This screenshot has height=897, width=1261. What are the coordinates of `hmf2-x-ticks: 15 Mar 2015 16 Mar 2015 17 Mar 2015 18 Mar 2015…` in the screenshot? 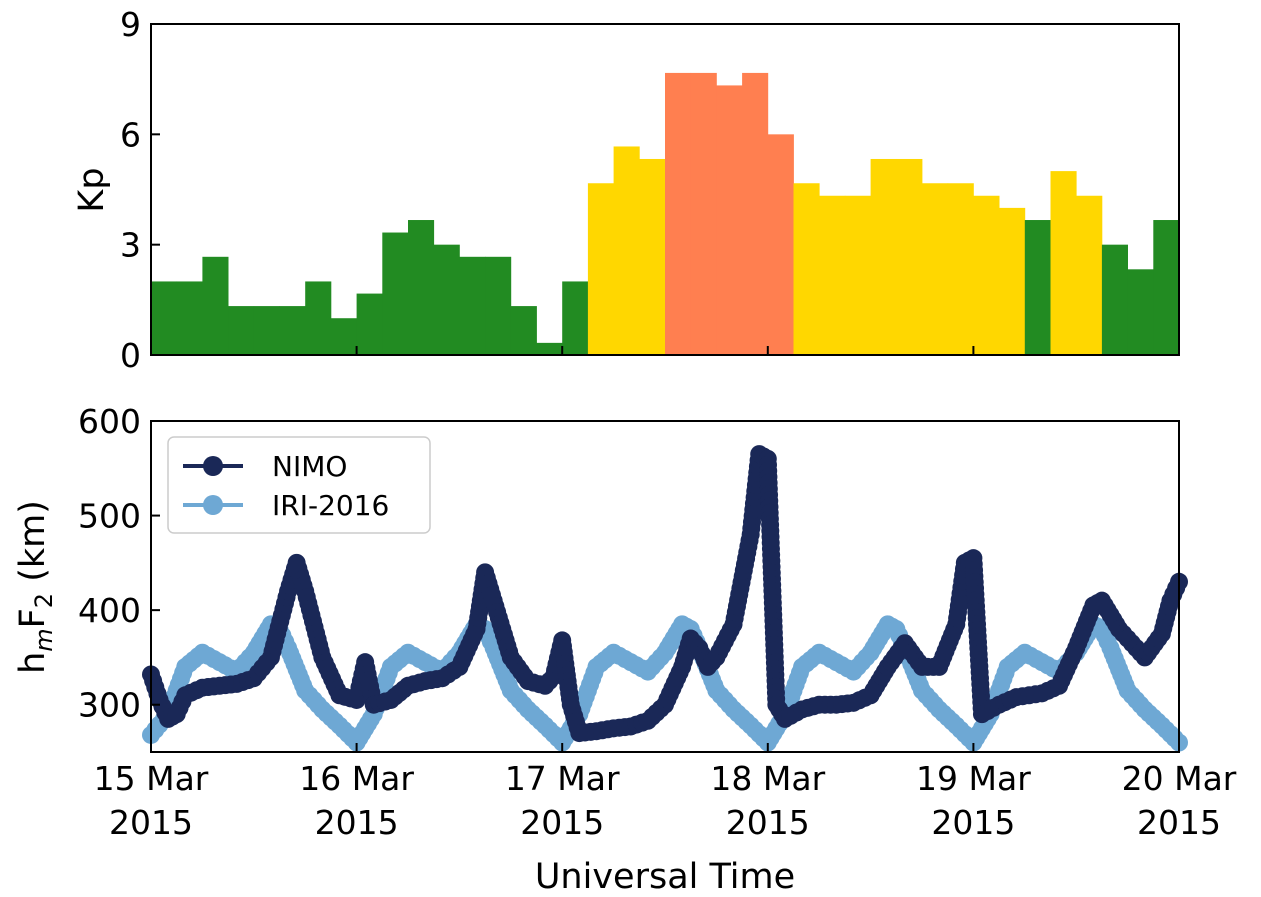 It's located at (665, 792).